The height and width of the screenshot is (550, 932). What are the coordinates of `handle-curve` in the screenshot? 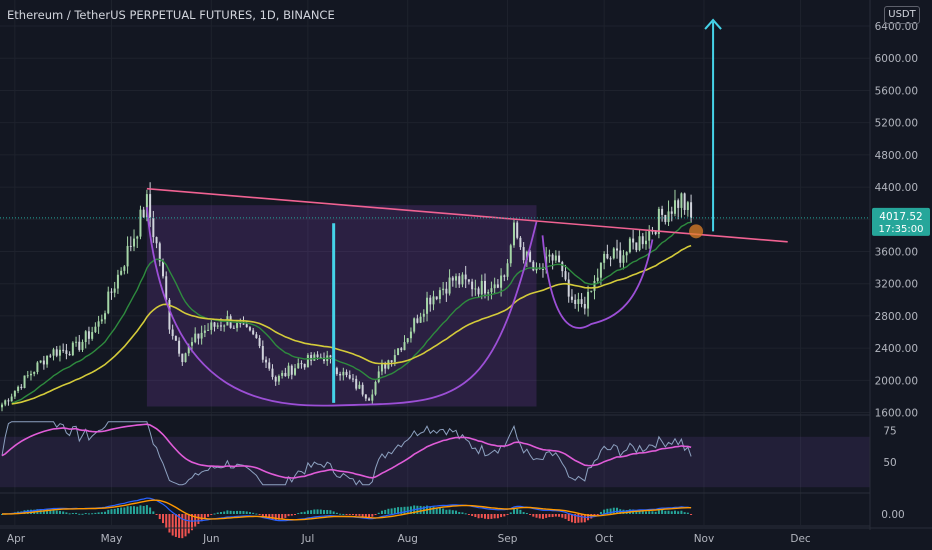 It's located at (597, 282).